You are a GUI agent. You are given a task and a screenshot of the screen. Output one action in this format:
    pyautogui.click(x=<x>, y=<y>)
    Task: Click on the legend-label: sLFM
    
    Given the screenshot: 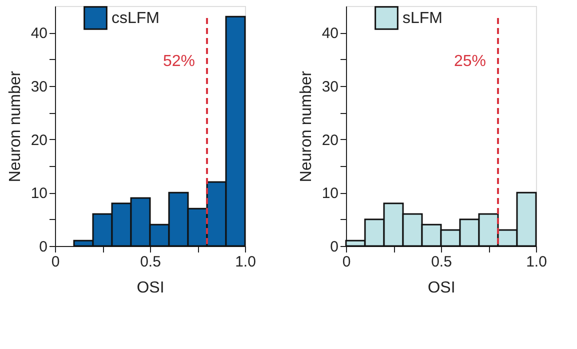 What is the action you would take?
    pyautogui.click(x=422, y=18)
    